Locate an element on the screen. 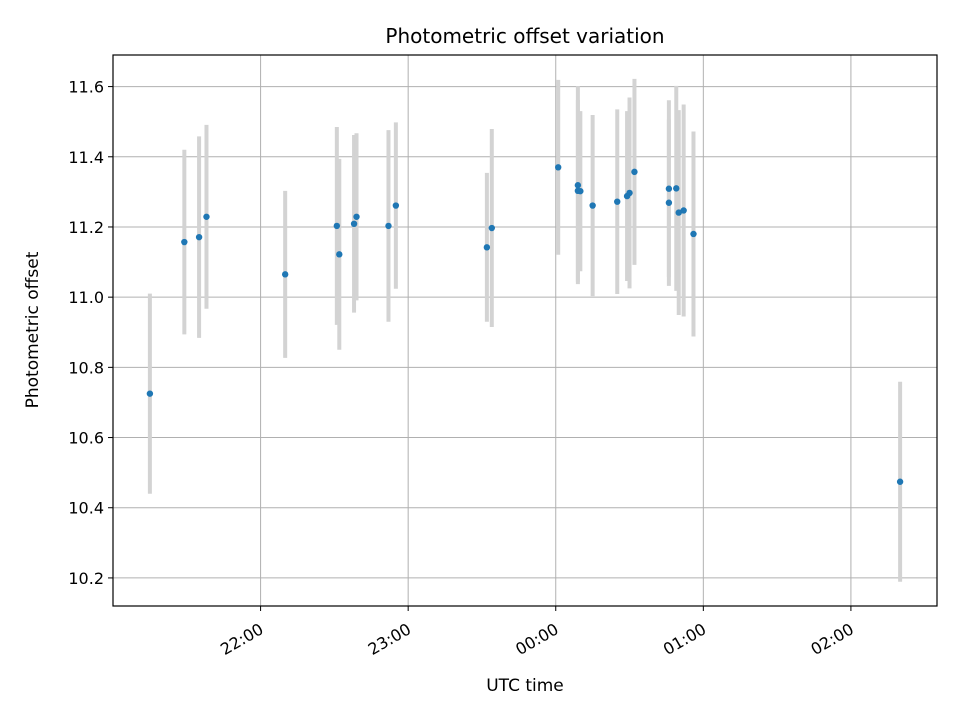  x-axis-label: UTC time is located at coordinates (525, 686).